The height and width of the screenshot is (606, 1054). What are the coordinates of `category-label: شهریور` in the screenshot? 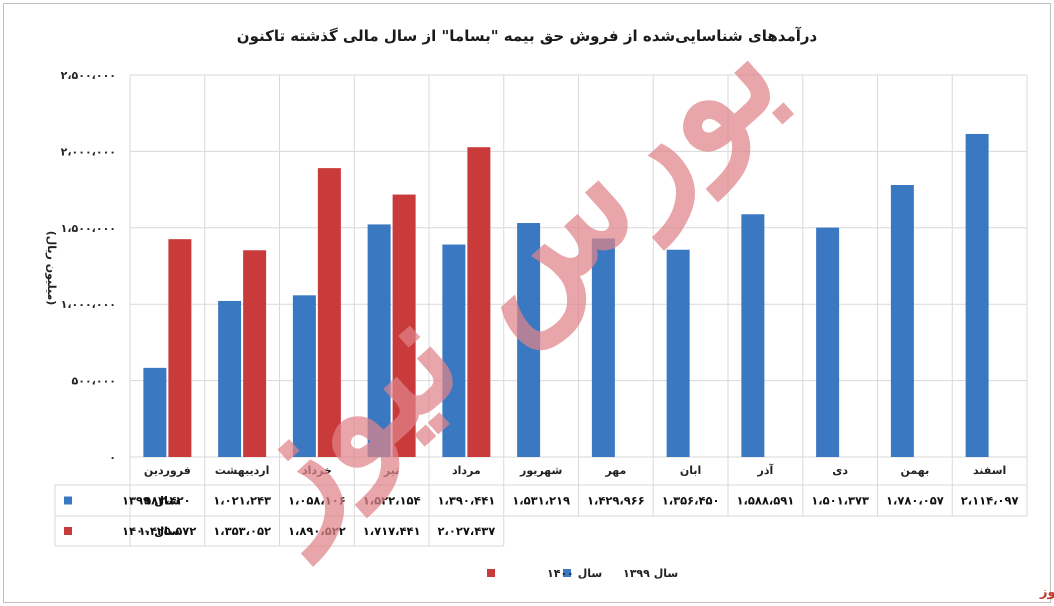 It's located at (540, 470).